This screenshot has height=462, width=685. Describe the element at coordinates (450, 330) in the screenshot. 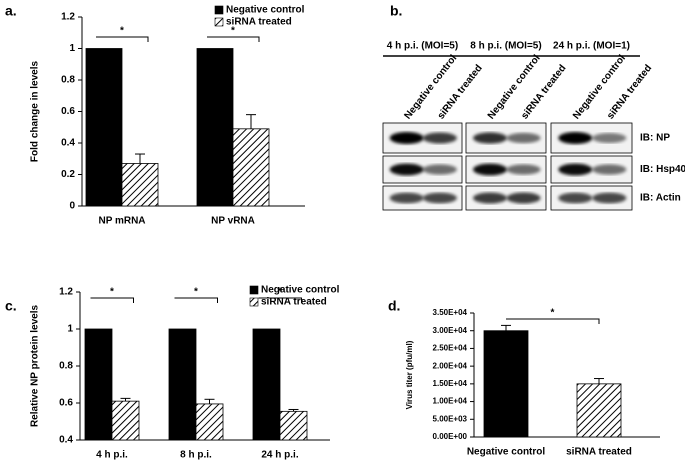

I see `y-tick-label: 3.00E+04` at that location.